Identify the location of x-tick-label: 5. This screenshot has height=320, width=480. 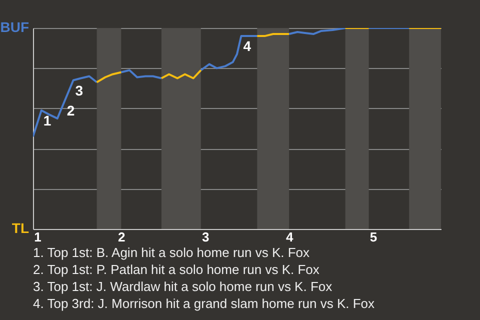
(374, 237).